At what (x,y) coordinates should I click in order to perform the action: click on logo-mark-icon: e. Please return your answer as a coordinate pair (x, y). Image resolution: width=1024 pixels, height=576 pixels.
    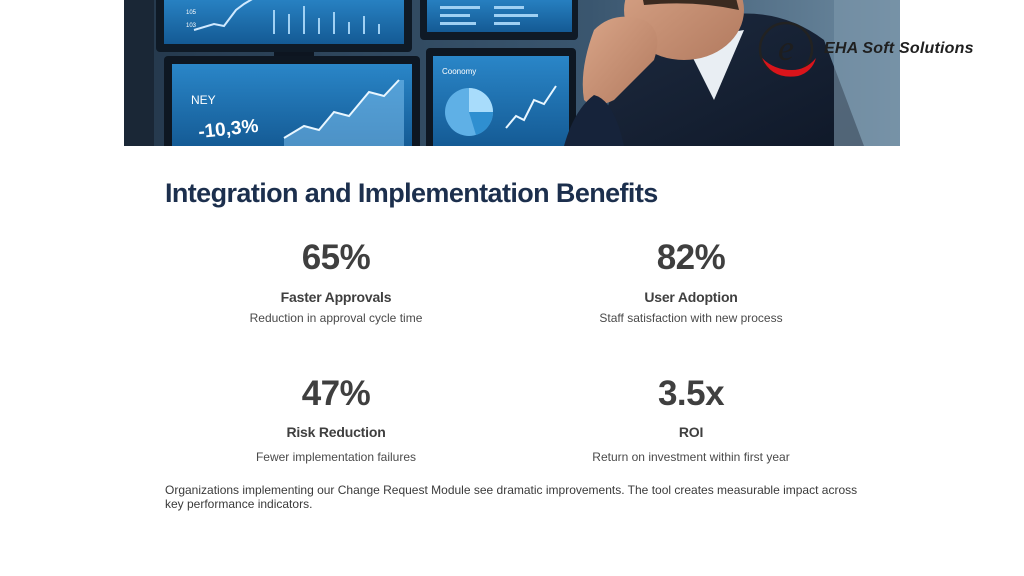
    Looking at the image, I should click on (787, 49).